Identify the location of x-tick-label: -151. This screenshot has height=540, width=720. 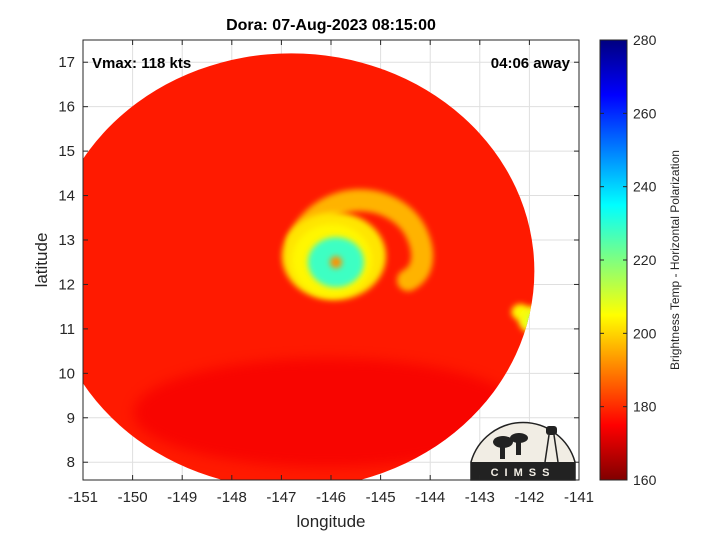
(83, 497).